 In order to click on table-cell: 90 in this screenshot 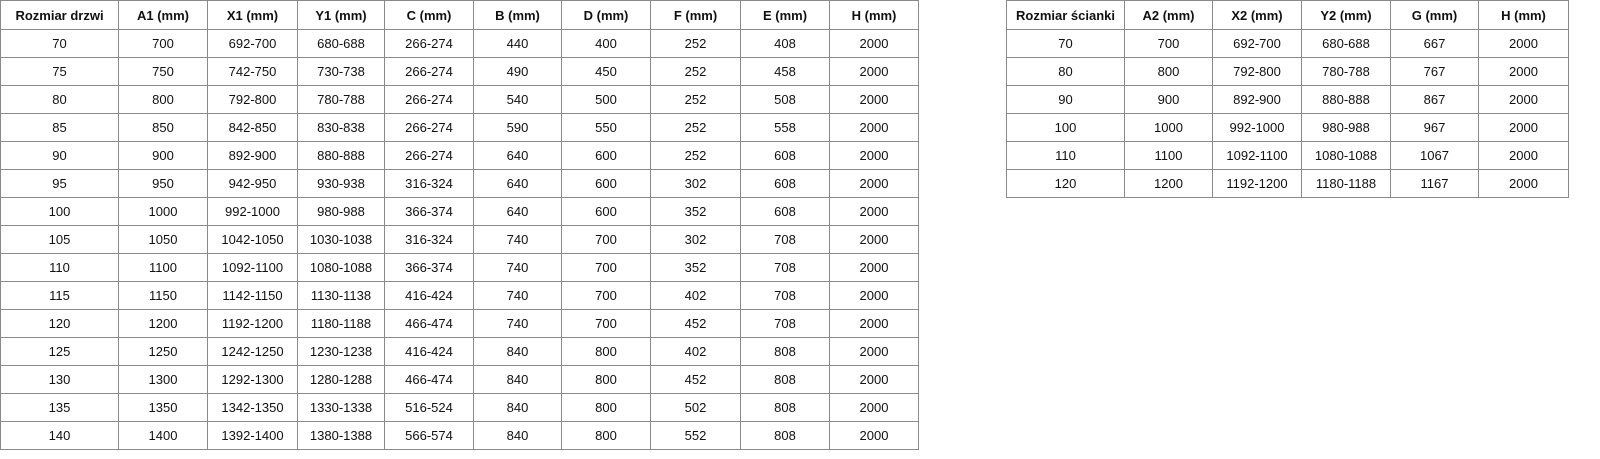, I will do `click(1065, 99)`.